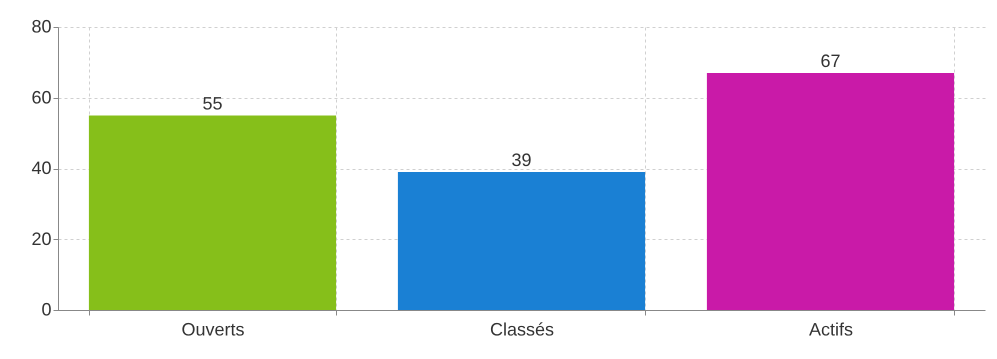 The width and height of the screenshot is (997, 359). What do you see at coordinates (41, 238) in the screenshot?
I see `y-tick-label: 20` at bounding box center [41, 238].